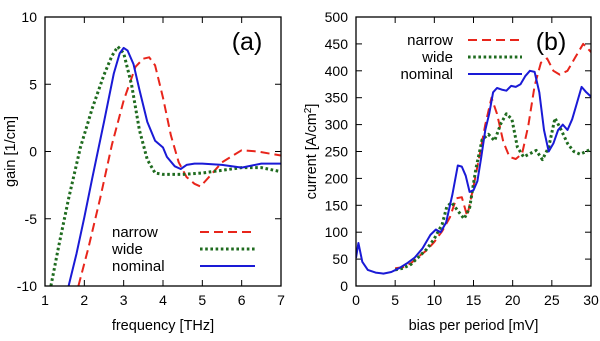 The width and height of the screenshot is (600, 341). Describe the element at coordinates (552, 300) in the screenshot. I see `x-tick-label: 25` at that location.